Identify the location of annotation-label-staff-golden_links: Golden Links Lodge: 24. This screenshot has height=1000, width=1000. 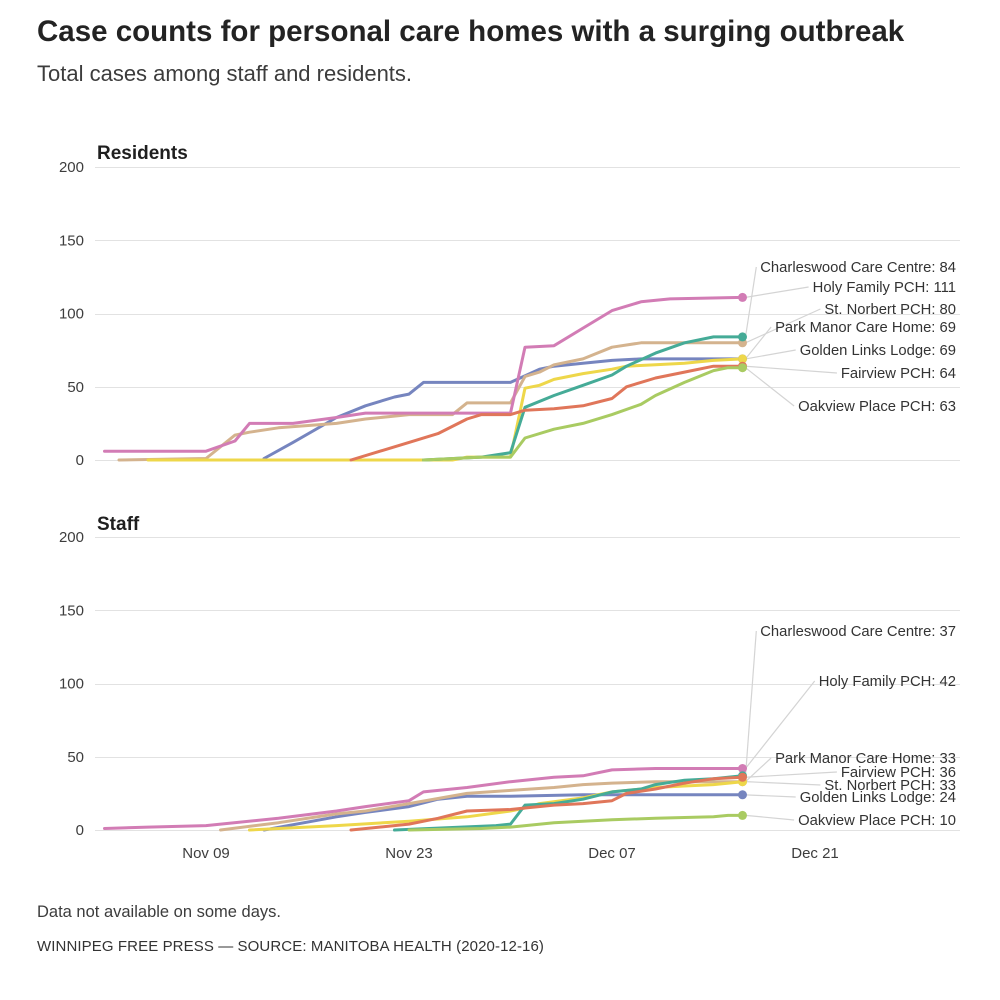
(878, 798).